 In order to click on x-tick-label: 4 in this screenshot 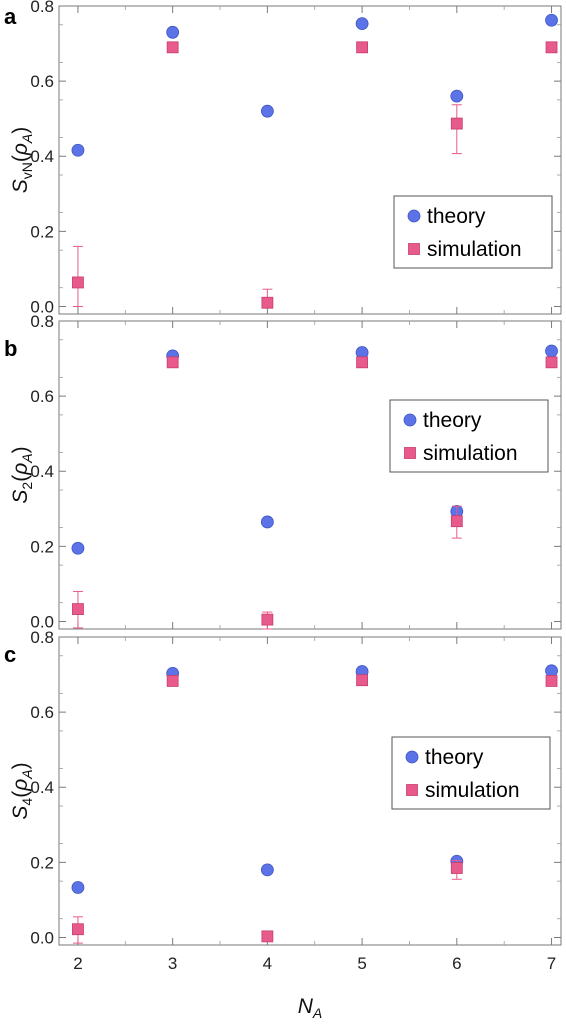, I will do `click(267, 963)`.